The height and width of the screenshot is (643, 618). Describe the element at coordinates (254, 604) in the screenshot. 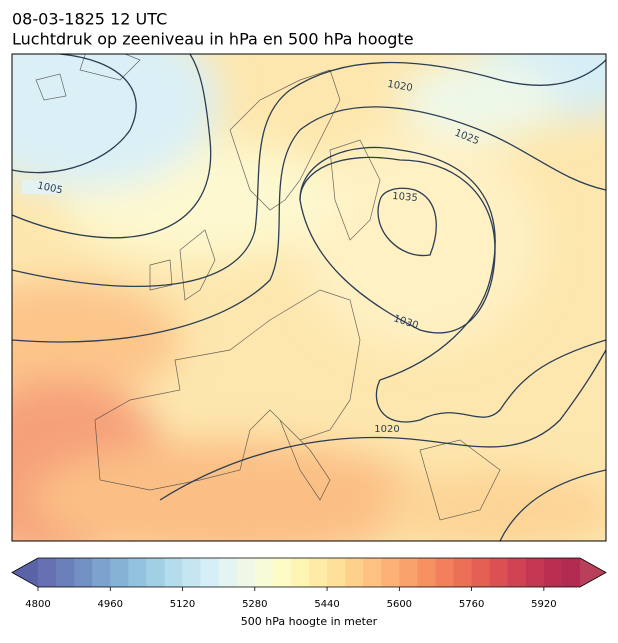

I see `colorbar-tick-label: 5280` at that location.